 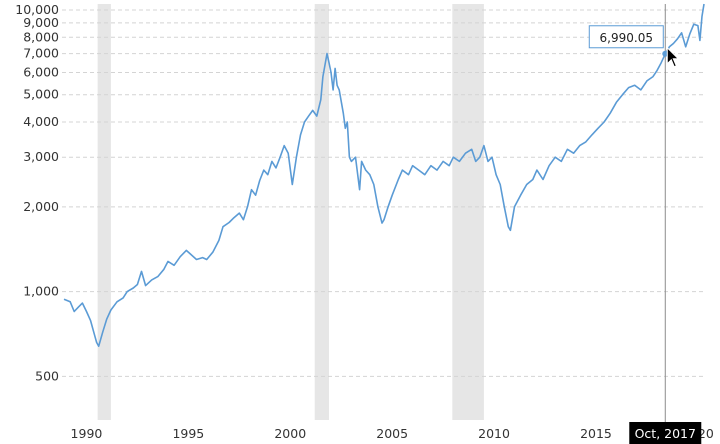 I want to click on y-tick-label: 4,000, so click(x=41, y=121).